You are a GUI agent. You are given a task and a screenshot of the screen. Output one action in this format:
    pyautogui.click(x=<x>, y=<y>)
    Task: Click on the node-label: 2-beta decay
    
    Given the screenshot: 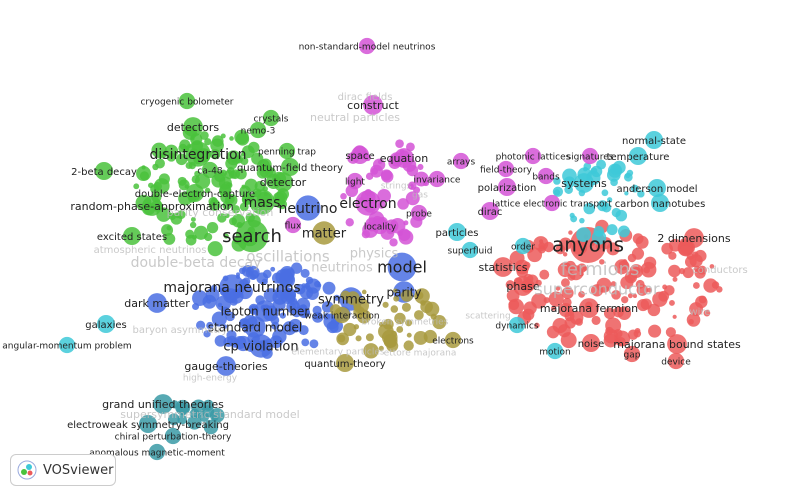 What is the action you would take?
    pyautogui.click(x=104, y=172)
    